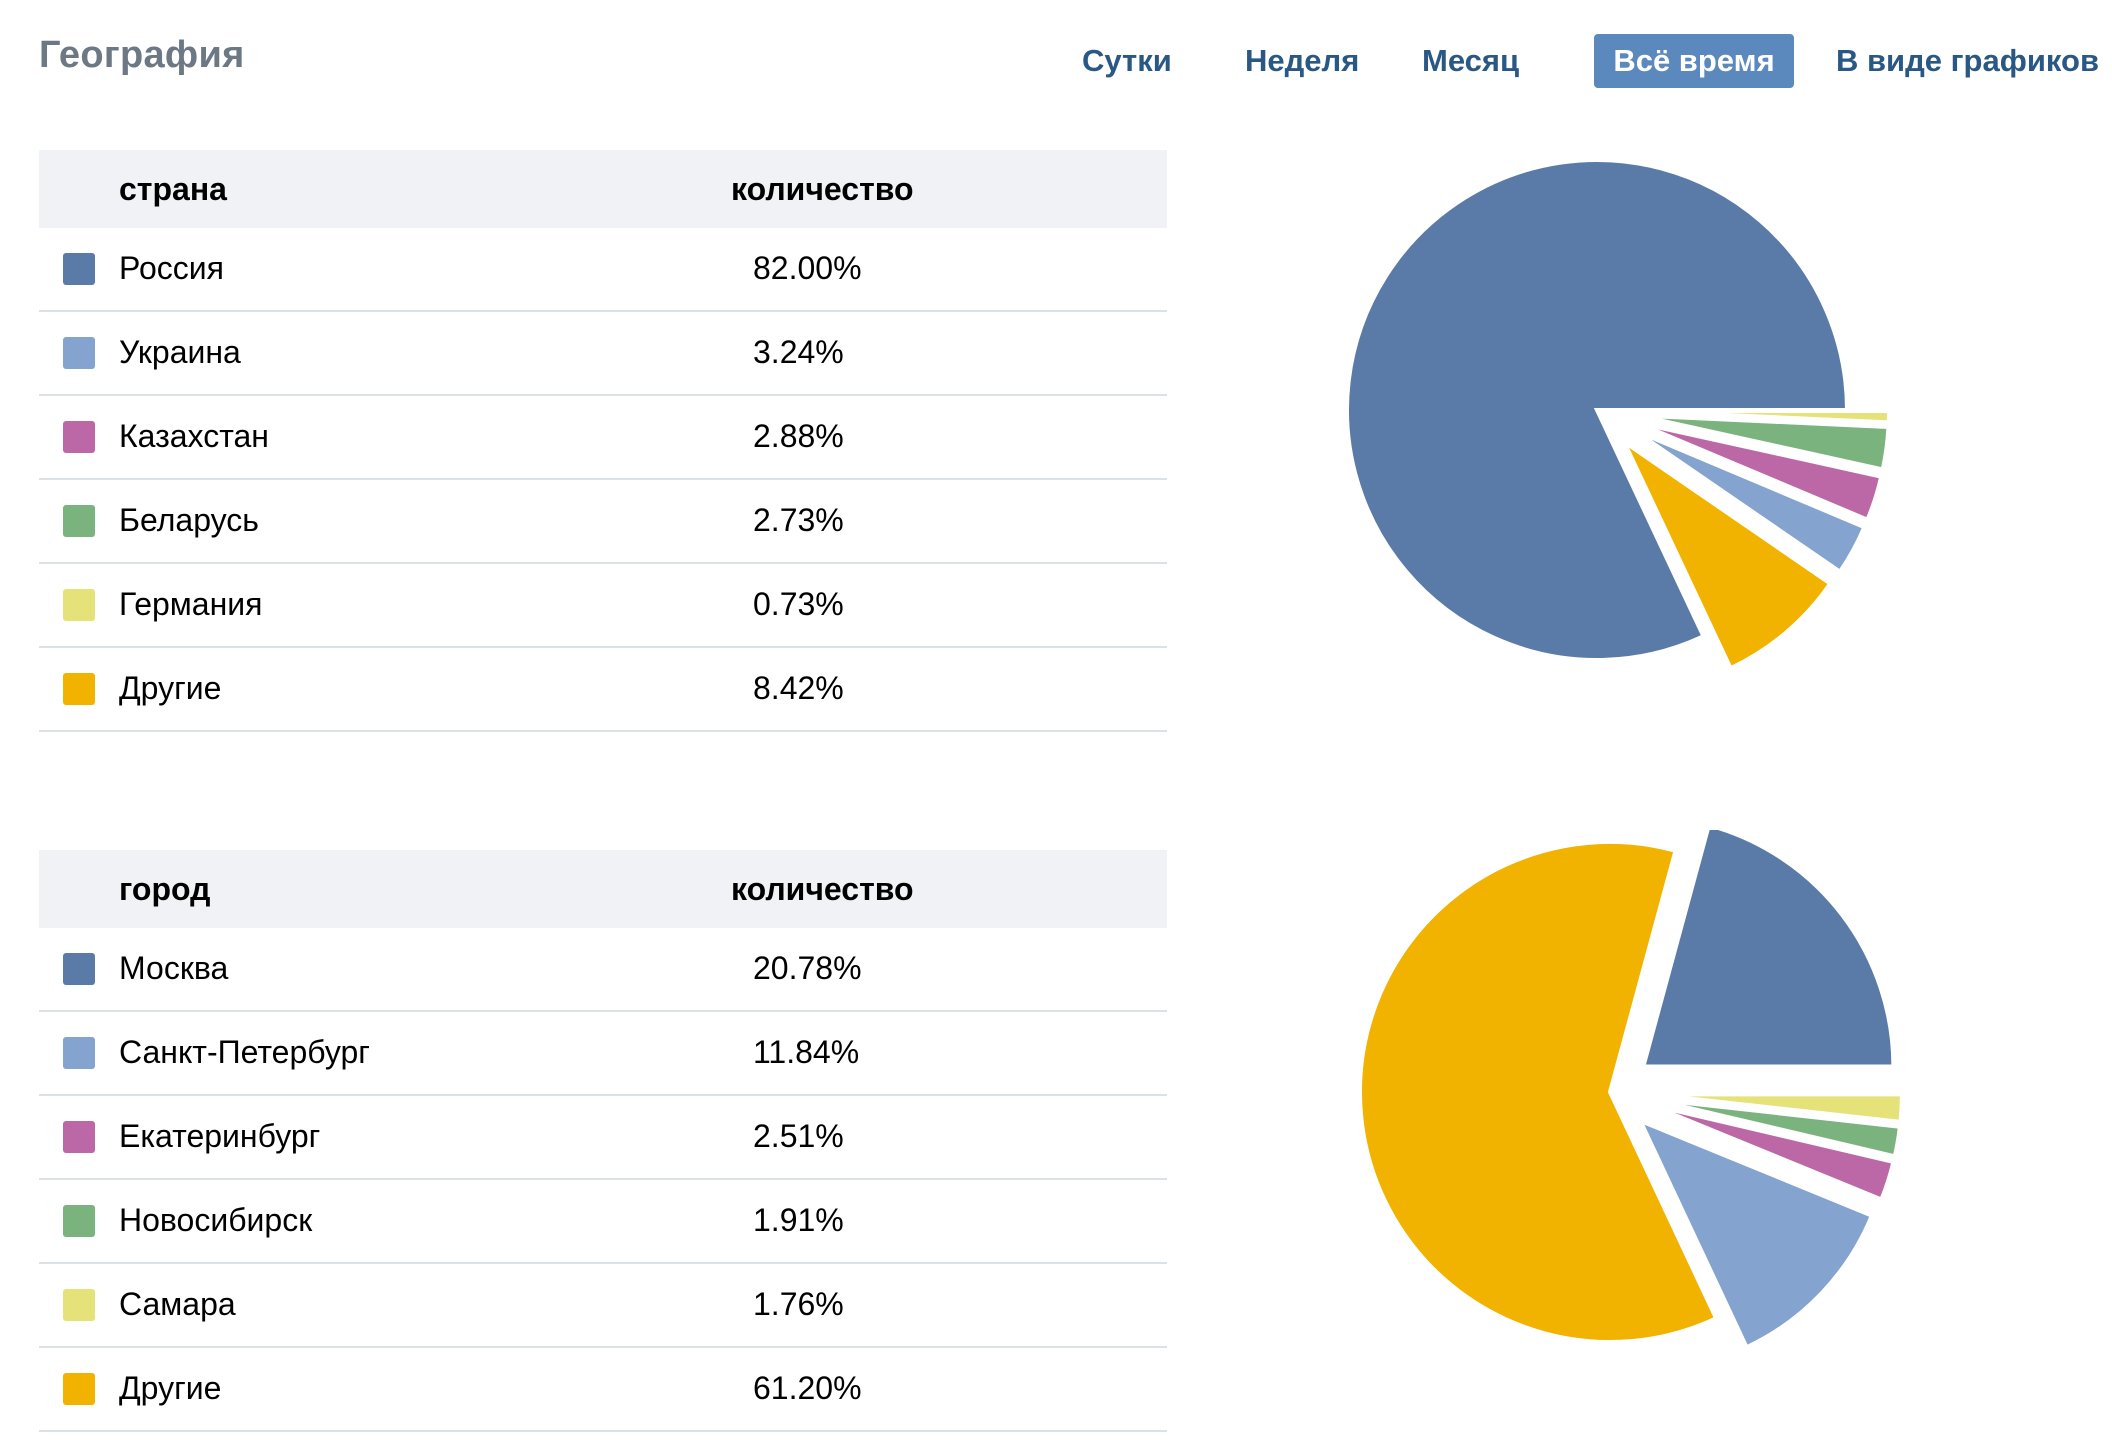  What do you see at coordinates (603, 522) in the screenshot?
I see `table-row-country: Беларусь 2.73%` at bounding box center [603, 522].